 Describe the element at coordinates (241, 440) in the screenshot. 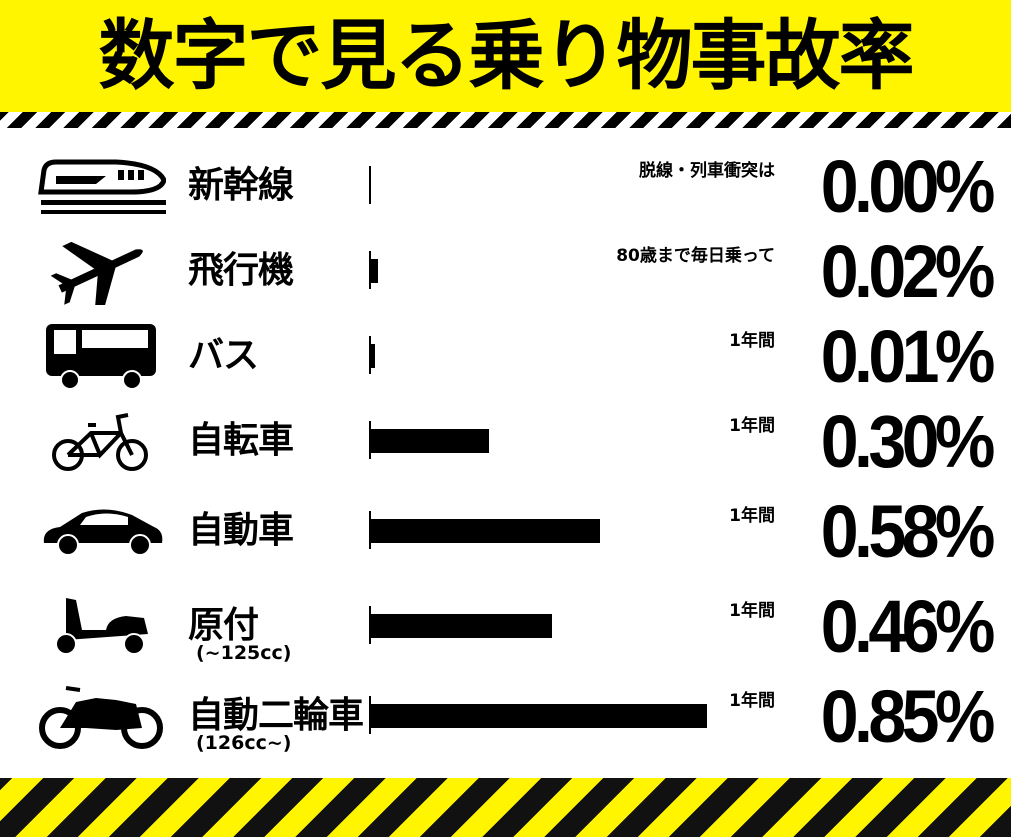

I see `category-label: 自転車` at that location.